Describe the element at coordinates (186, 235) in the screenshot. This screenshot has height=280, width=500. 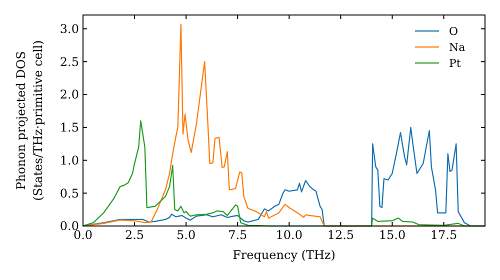
I see `x-tick-label: 5.0` at that location.